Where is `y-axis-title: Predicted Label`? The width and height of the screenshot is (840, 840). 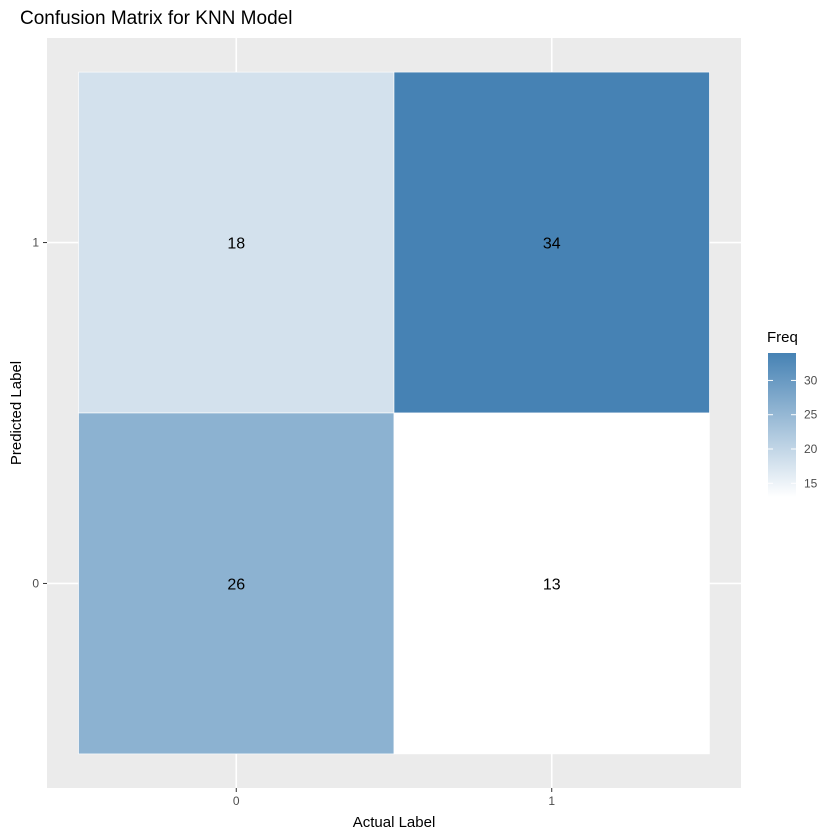 y-axis-title: Predicted Label is located at coordinates (16, 413).